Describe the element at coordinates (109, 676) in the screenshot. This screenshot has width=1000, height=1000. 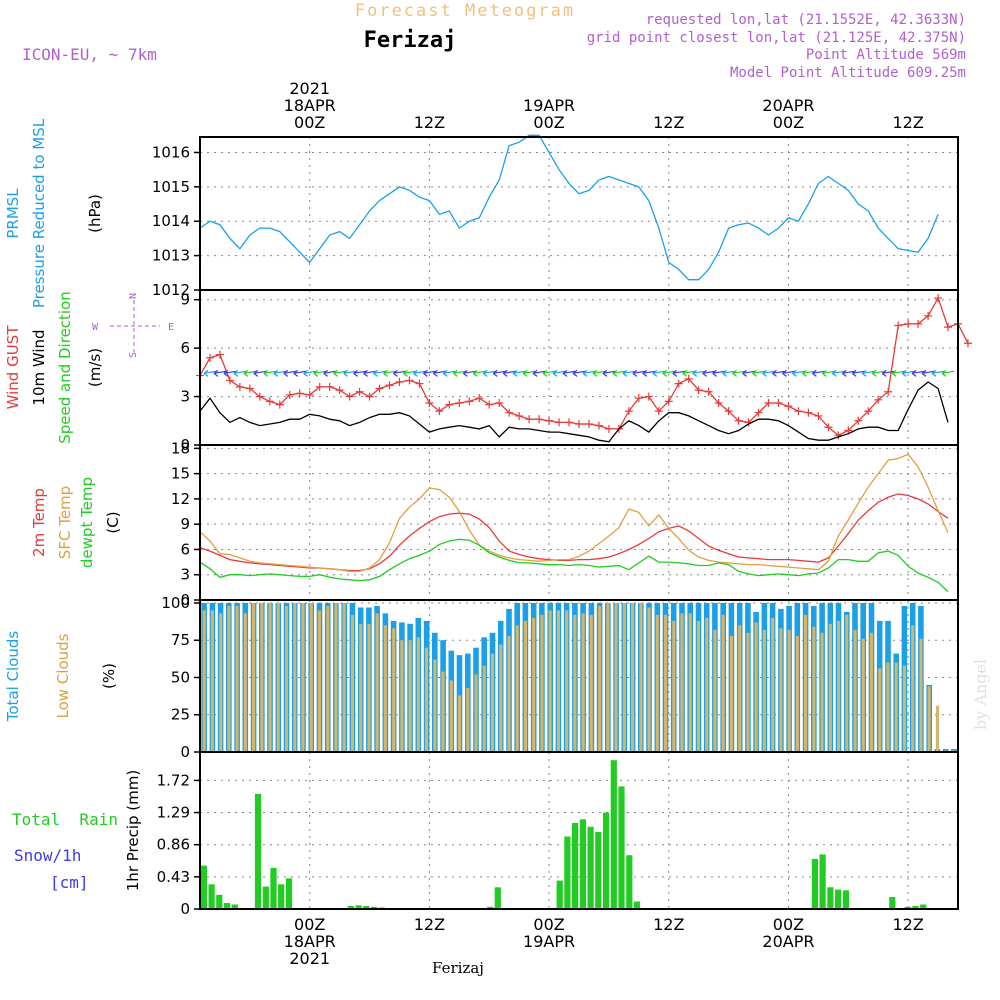
I see `ylabel-text: (%)` at that location.